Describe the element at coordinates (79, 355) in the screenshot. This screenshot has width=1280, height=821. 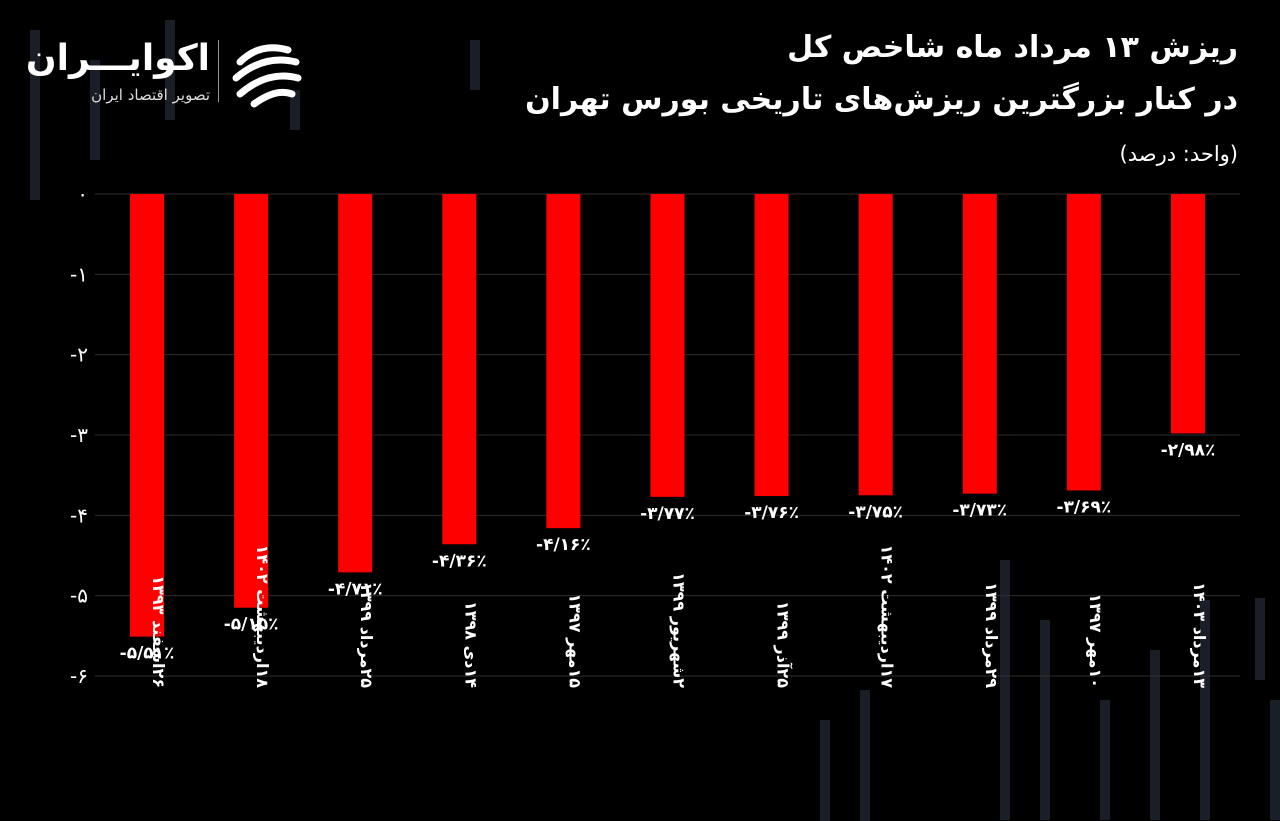
I see `y-tick-label: -۲` at that location.